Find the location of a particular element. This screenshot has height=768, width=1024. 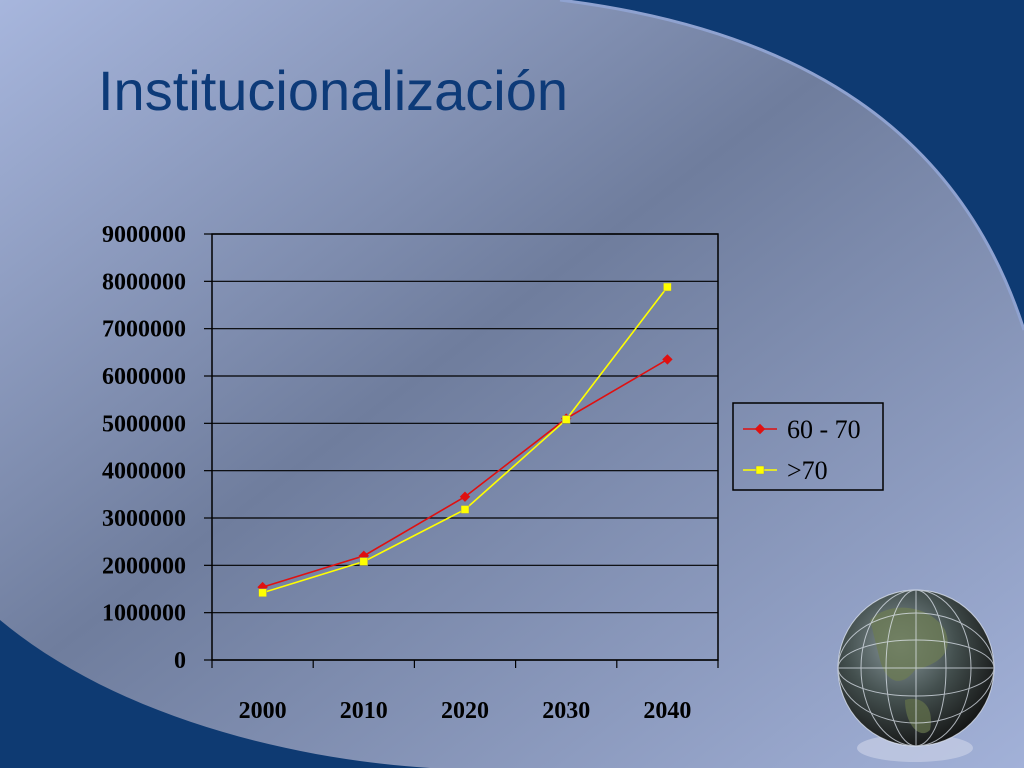

x-tick-label: 2020 is located at coordinates (465, 711).